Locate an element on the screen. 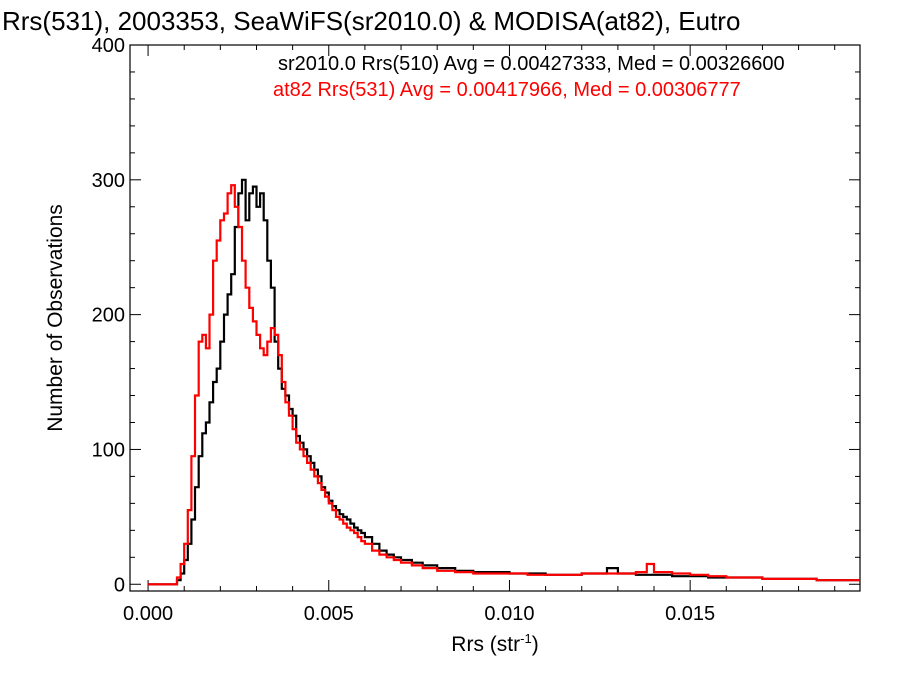 The width and height of the screenshot is (900, 675). x-tick-label: 0.005 is located at coordinates (329, 614).